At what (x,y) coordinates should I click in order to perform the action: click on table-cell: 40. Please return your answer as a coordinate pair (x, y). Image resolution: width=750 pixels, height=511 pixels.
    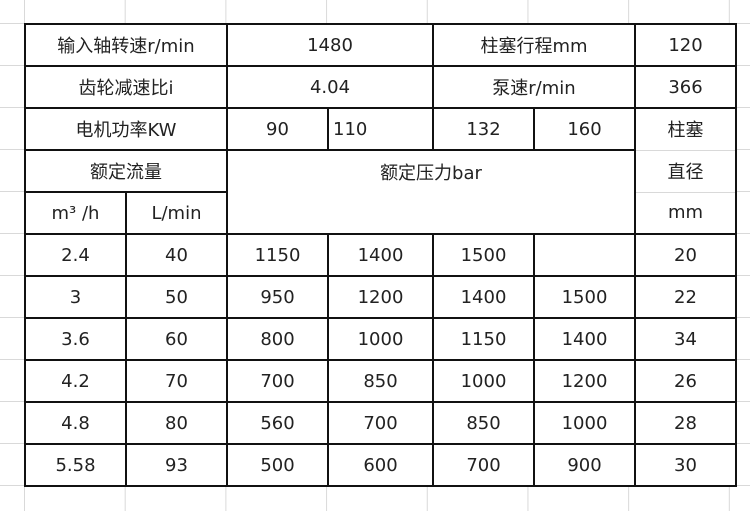
    Looking at the image, I should click on (176, 255).